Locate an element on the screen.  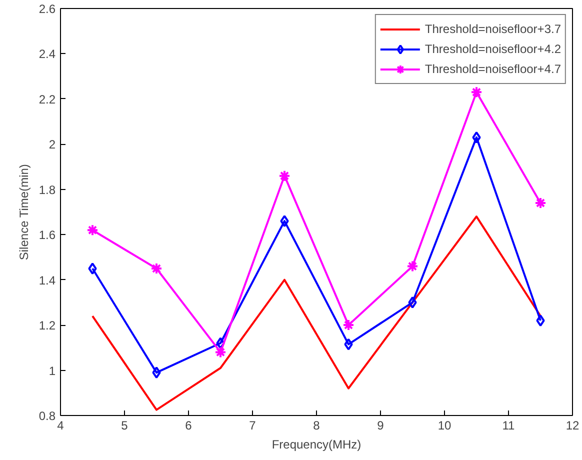
legend-label: Threshold=noisefloor+4.2 is located at coordinates (492, 49).